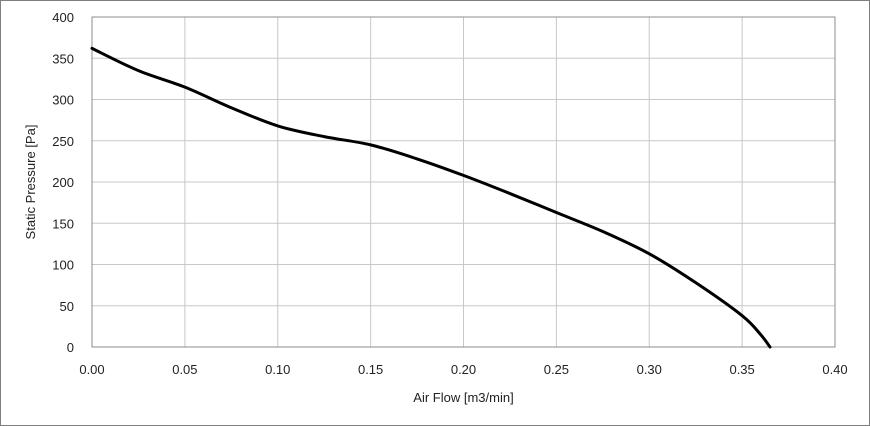 This screenshot has height=426, width=870. Describe the element at coordinates (184, 369) in the screenshot. I see `x-tick-label: 0.05` at that location.